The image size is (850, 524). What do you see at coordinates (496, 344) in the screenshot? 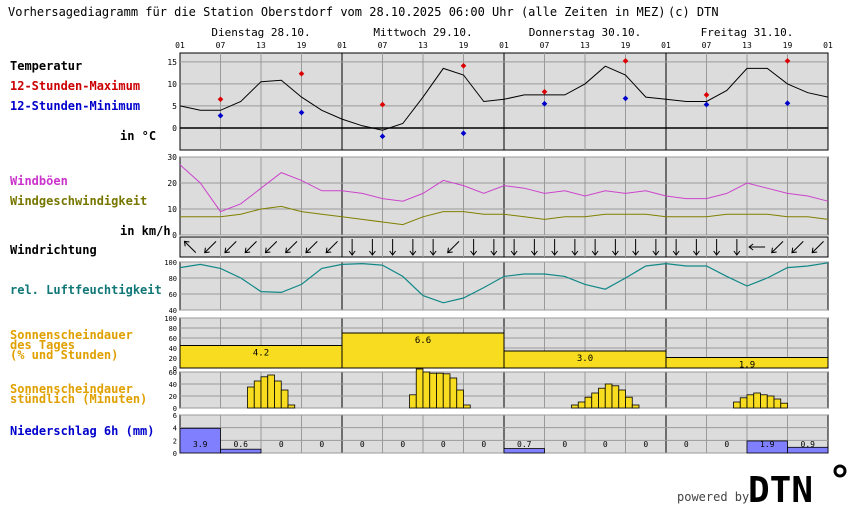
I see `panel-sun_daily: 0 20 40 60 80 100 4.2 6.6 3.0 1.9` at bounding box center [496, 344].